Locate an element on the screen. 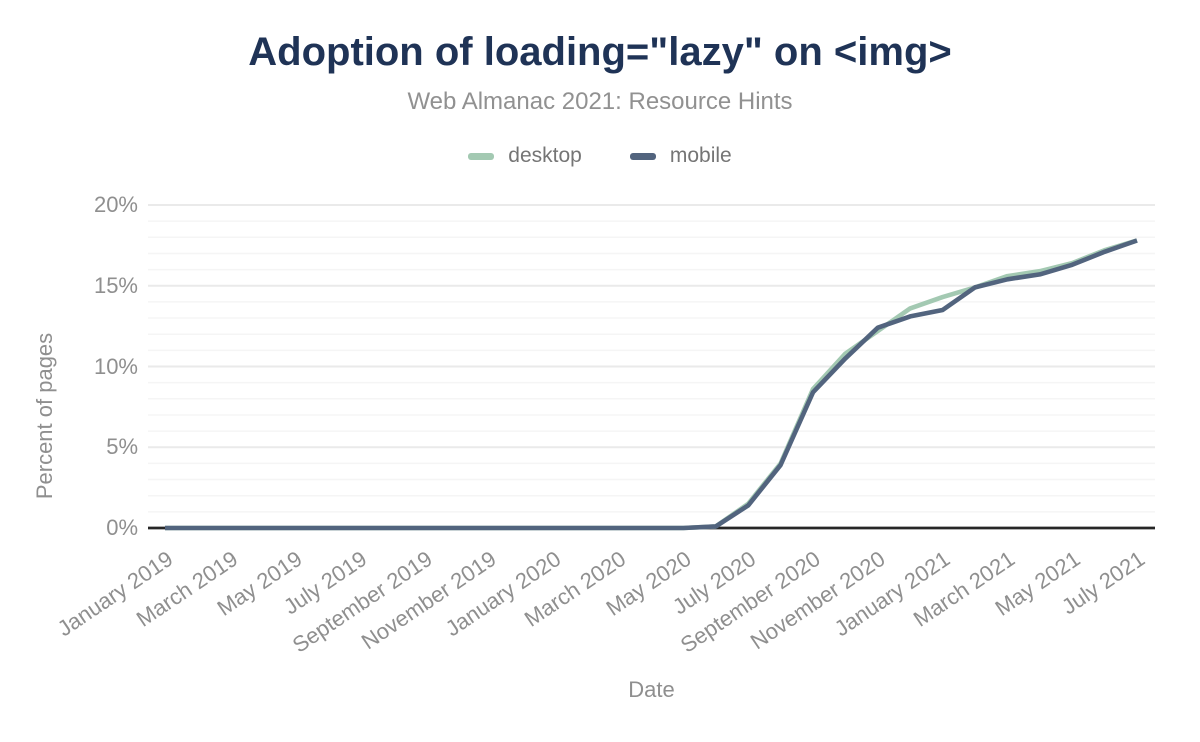 The height and width of the screenshot is (742, 1200). chart-subtitle: Web Almanac 2021: Resource Hints is located at coordinates (600, 101).